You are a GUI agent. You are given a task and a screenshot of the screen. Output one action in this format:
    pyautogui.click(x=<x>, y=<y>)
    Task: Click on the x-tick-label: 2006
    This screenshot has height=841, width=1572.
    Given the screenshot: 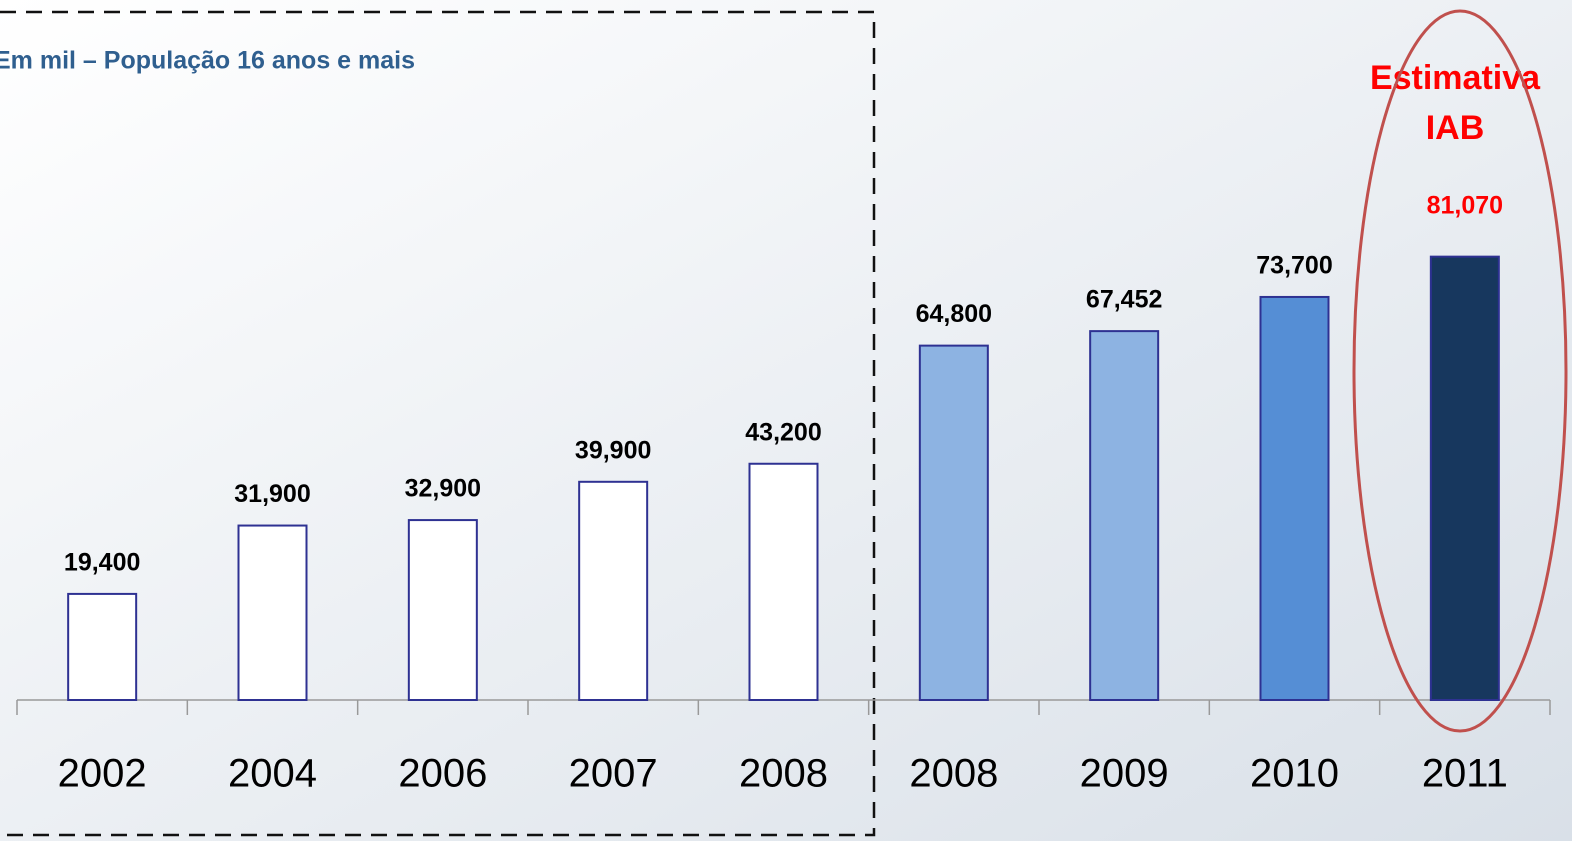 What is the action you would take?
    pyautogui.click(x=442, y=774)
    